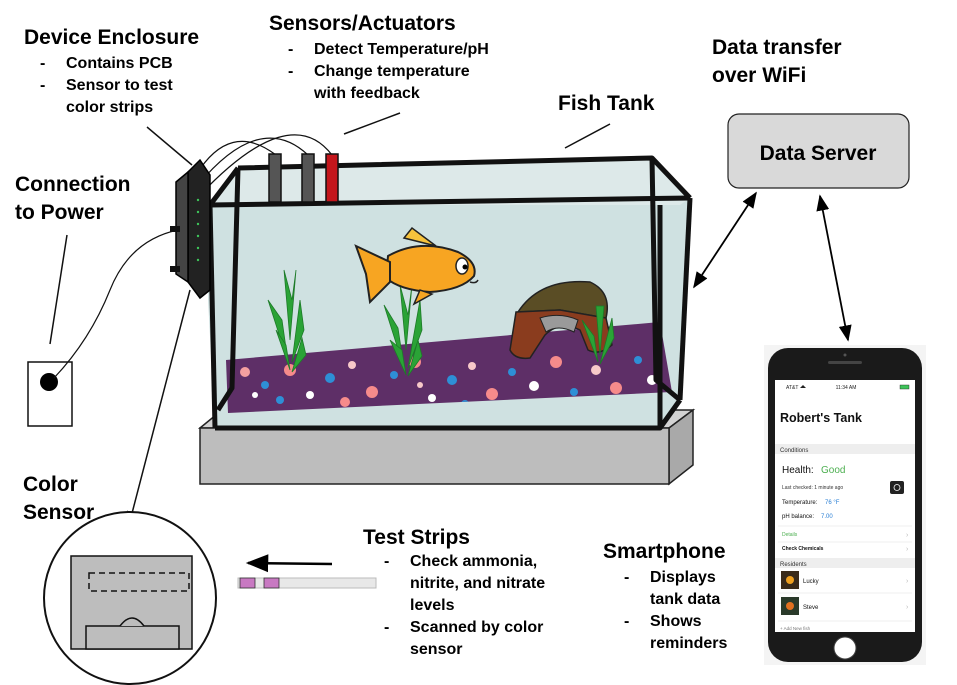  Describe the element at coordinates (103, 328) in the screenshot. I see `power-outlet` at that location.